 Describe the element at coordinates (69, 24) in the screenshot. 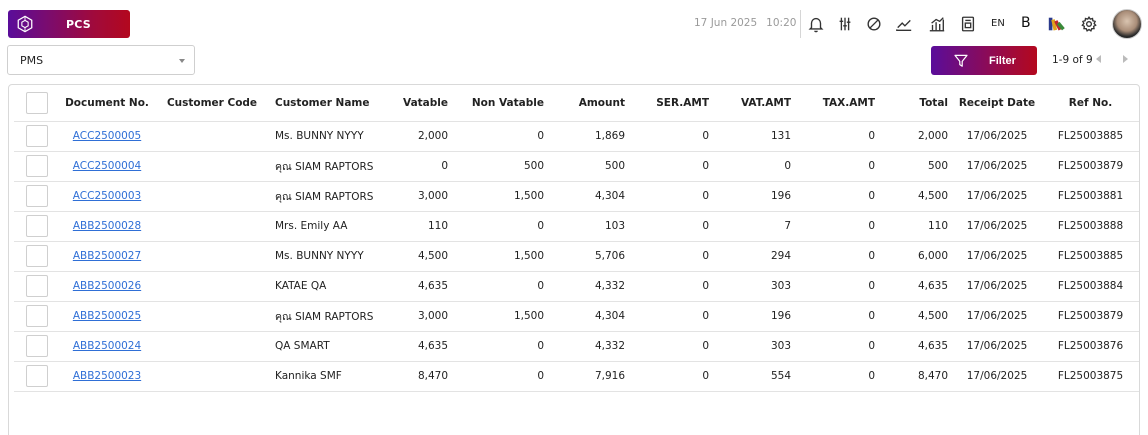

I see `brand-button: PCS` at that location.